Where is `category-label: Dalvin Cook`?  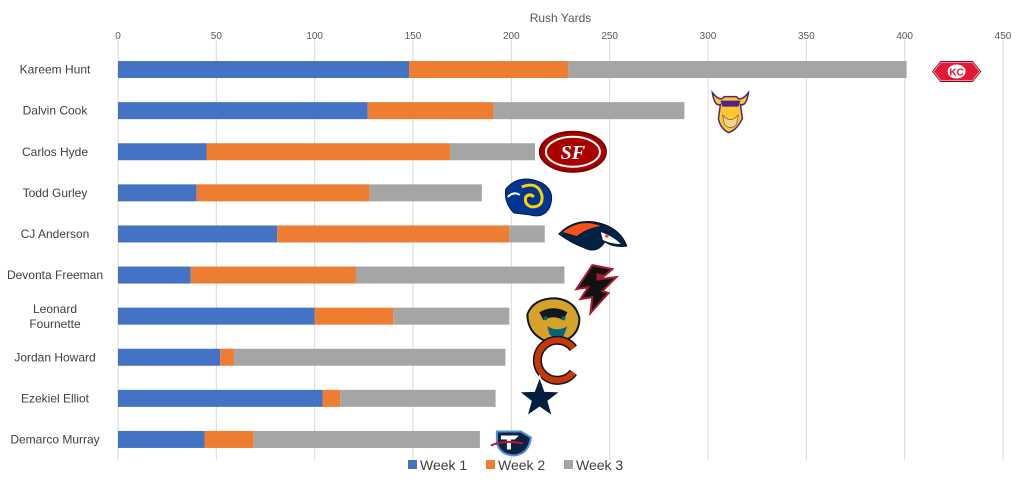
category-label: Dalvin Cook is located at coordinates (56, 111).